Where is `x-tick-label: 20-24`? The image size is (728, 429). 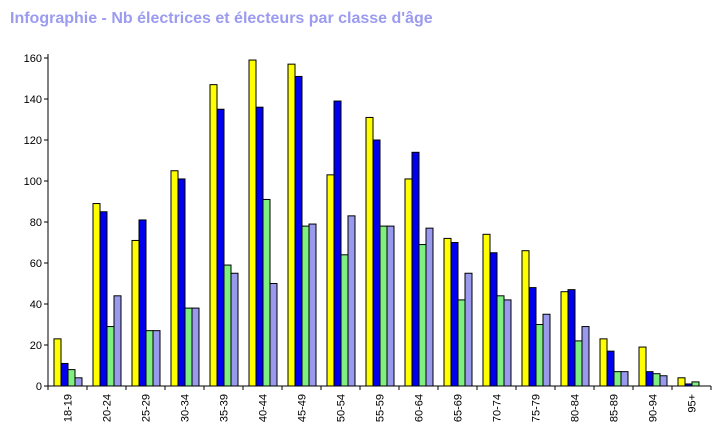 x-tick-label: 20-24 is located at coordinates (108, 408).